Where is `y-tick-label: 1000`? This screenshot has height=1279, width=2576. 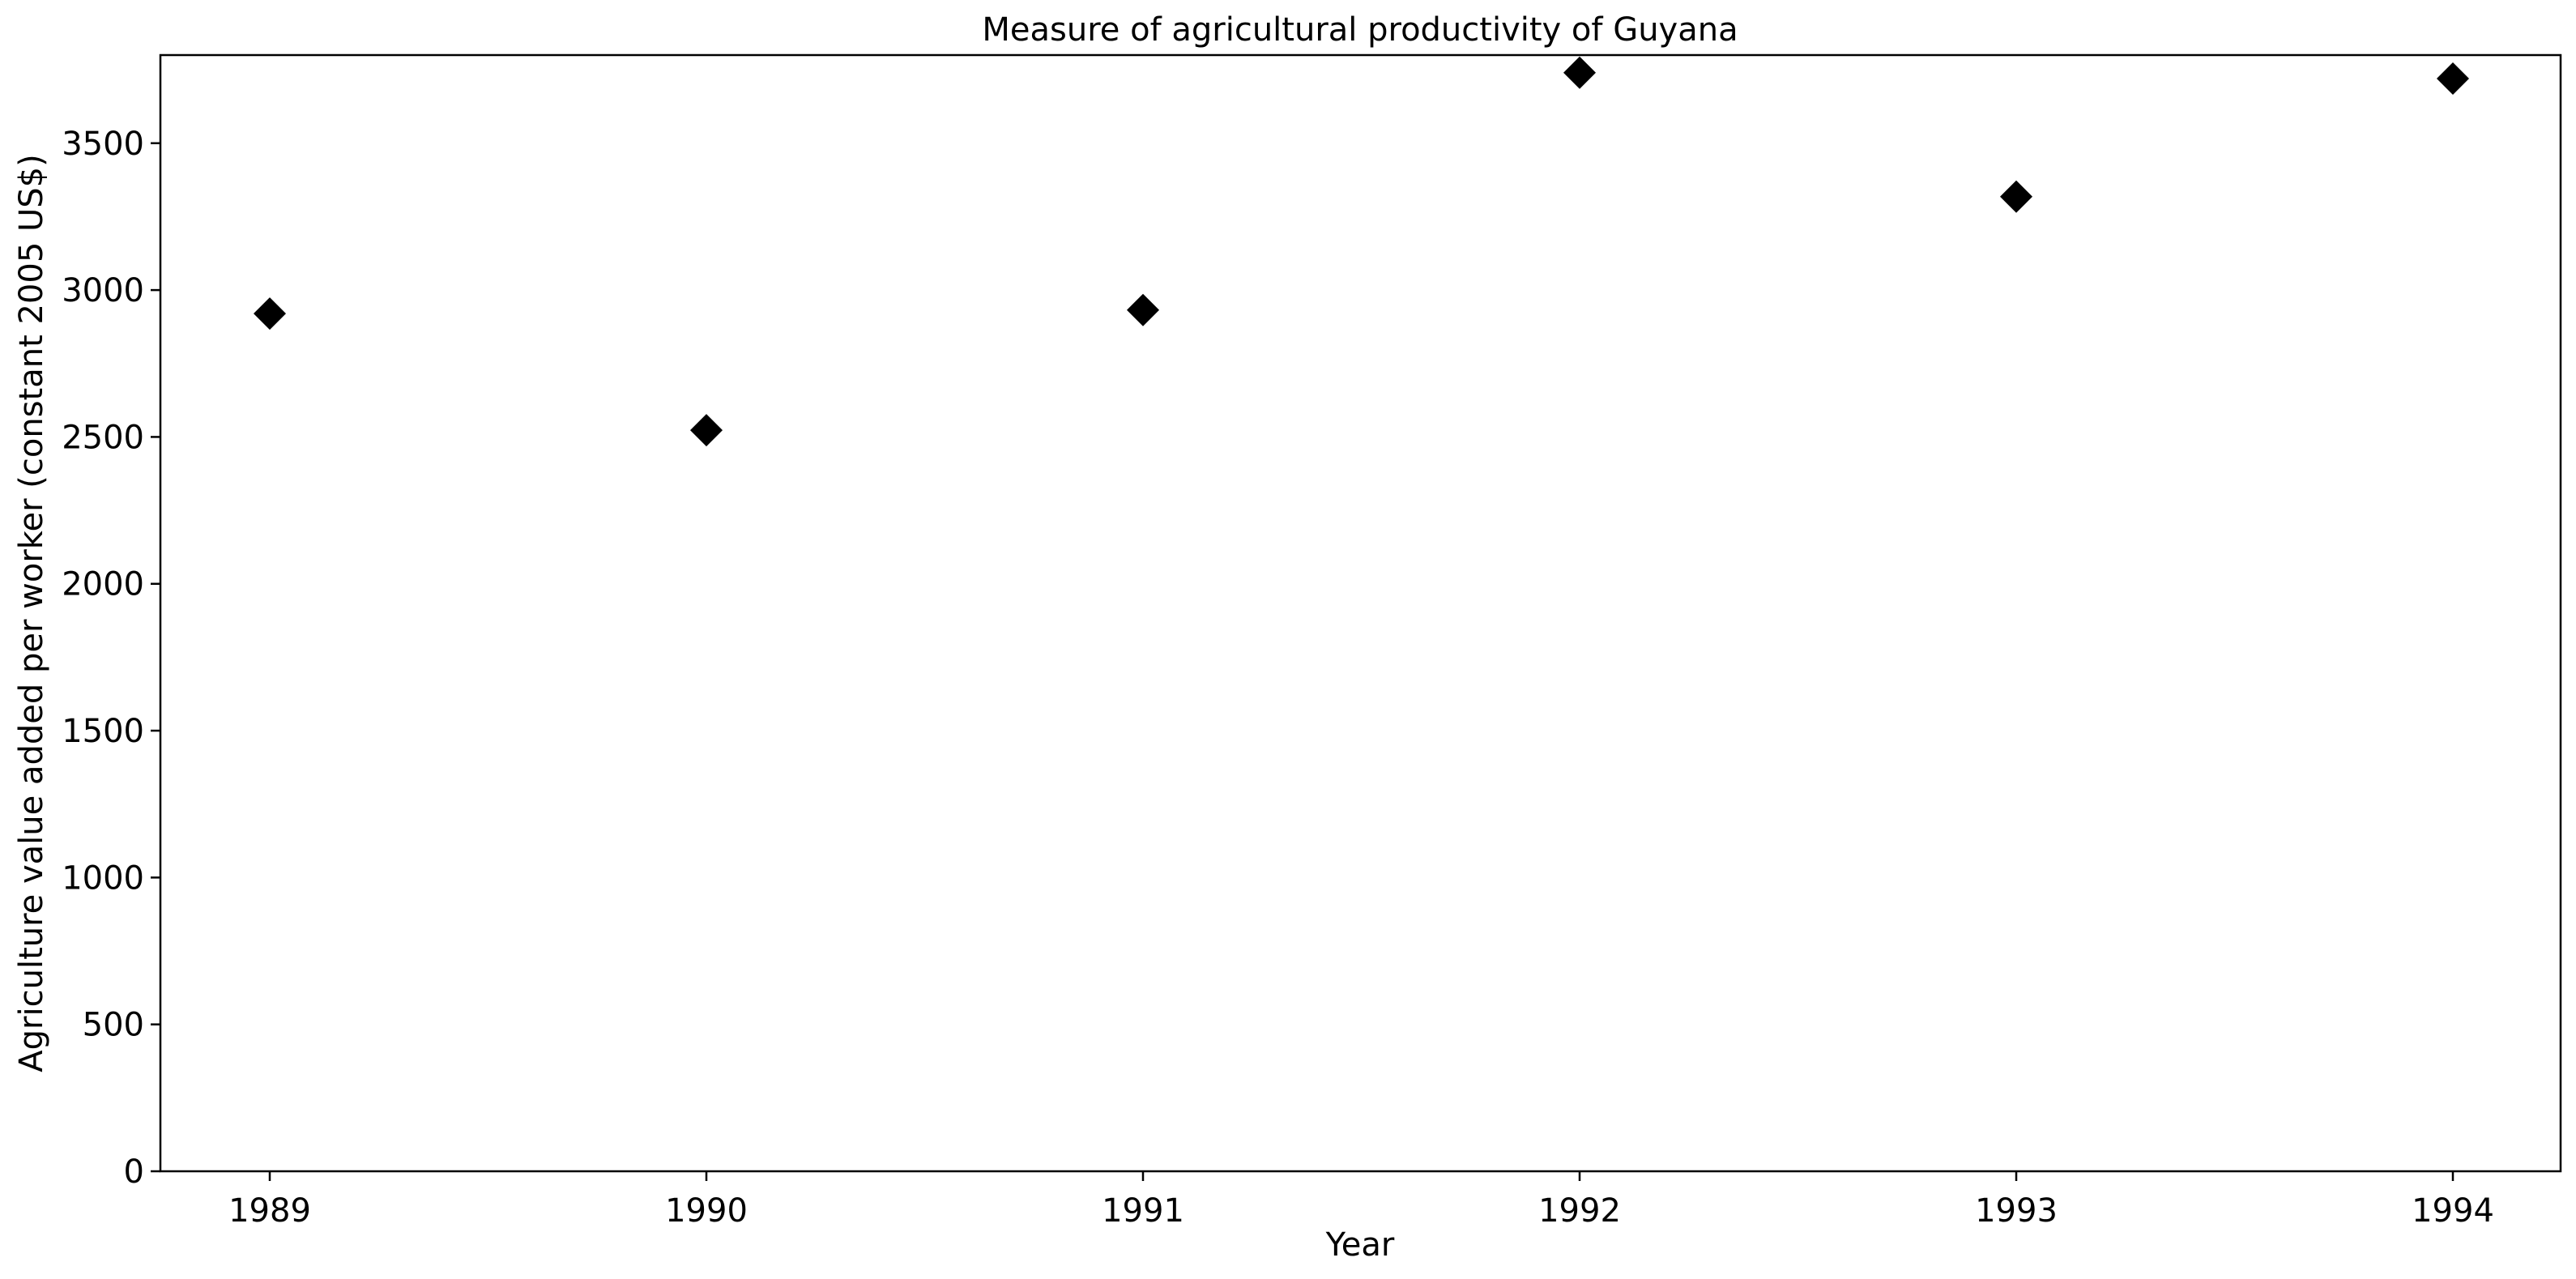 y-tick-label: 1000 is located at coordinates (103, 878).